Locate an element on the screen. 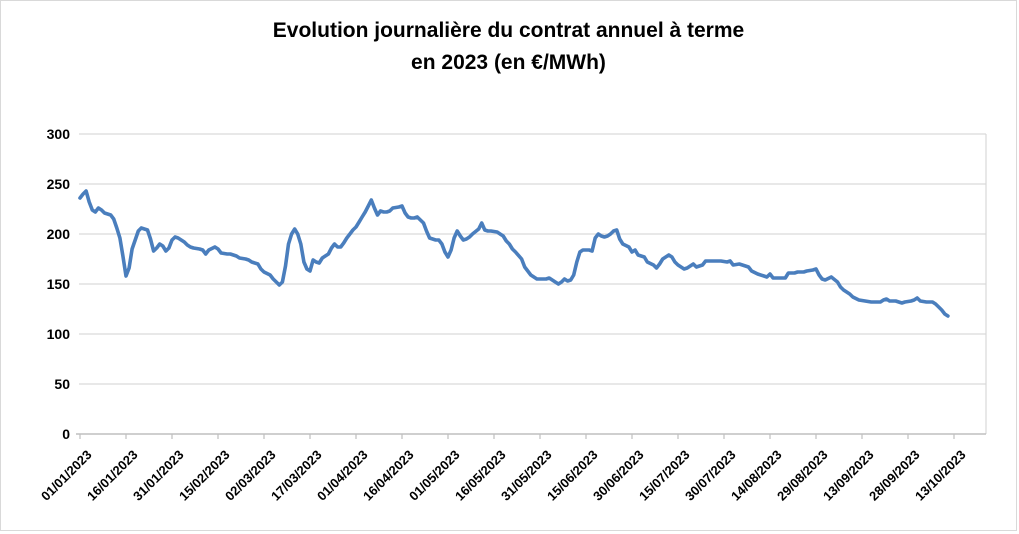 The height and width of the screenshot is (534, 1019). y-axis-tick-label: 300 is located at coordinates (58, 134).